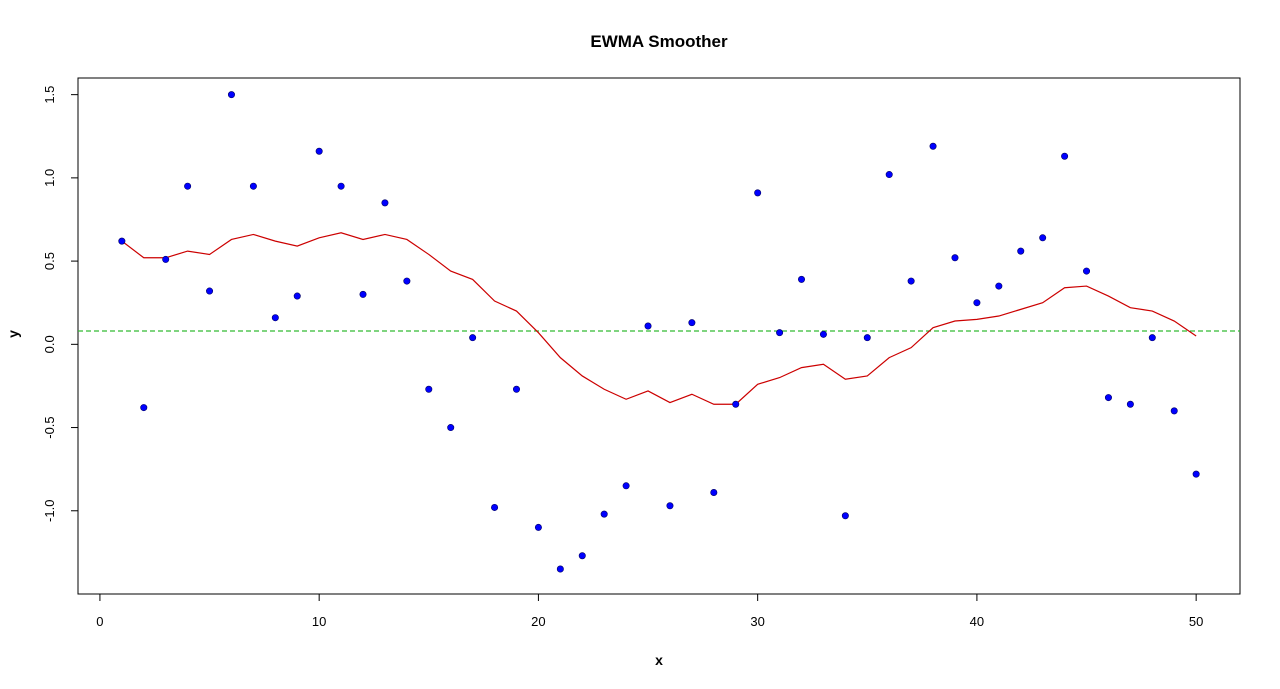 This screenshot has height=689, width=1280. What do you see at coordinates (319, 621) in the screenshot?
I see `x-tick-label: 10` at bounding box center [319, 621].